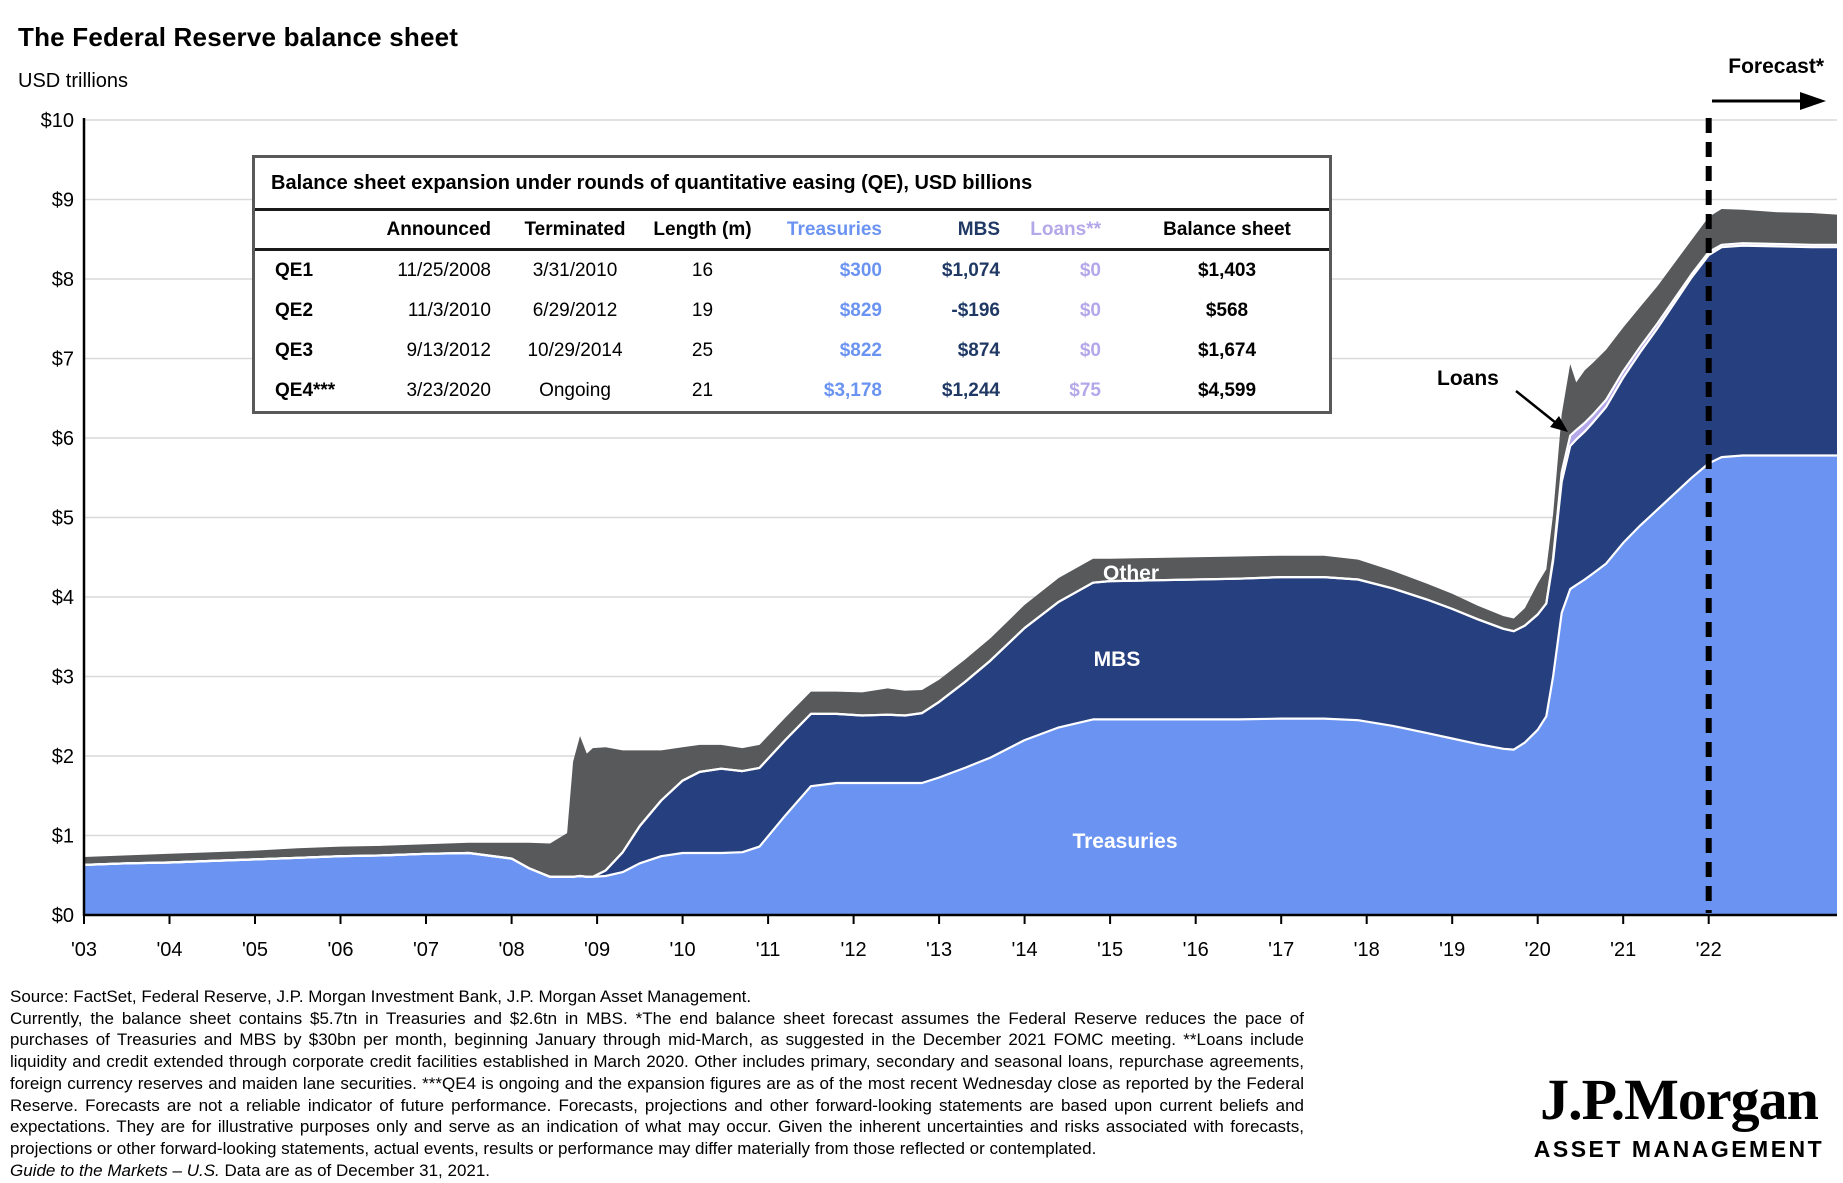  Describe the element at coordinates (340, 950) in the screenshot. I see `x-axis-label: '06` at that location.